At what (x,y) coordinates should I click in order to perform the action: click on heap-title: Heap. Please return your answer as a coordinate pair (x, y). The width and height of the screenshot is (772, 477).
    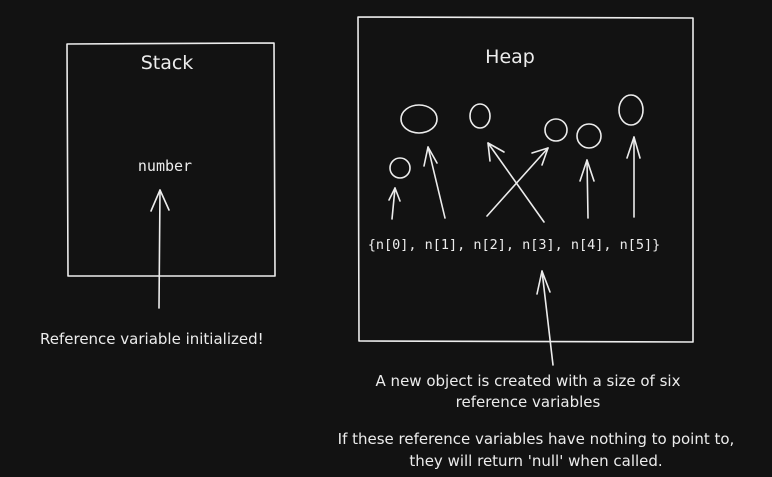
    Looking at the image, I should click on (510, 57).